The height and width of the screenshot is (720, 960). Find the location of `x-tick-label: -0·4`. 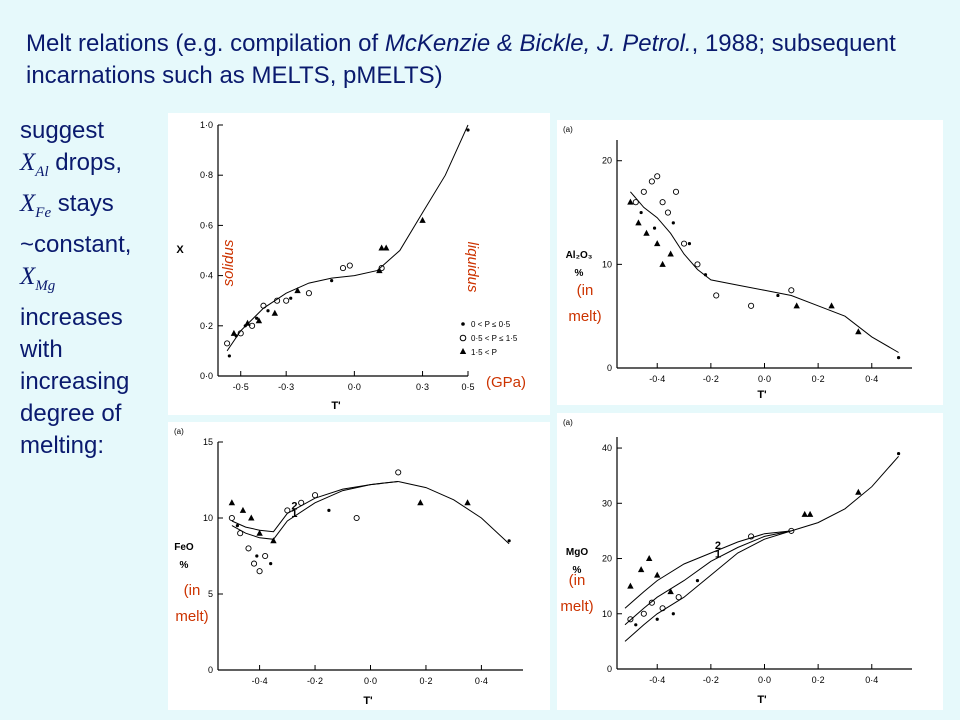

x-tick-label: -0·4 is located at coordinates (657, 680).